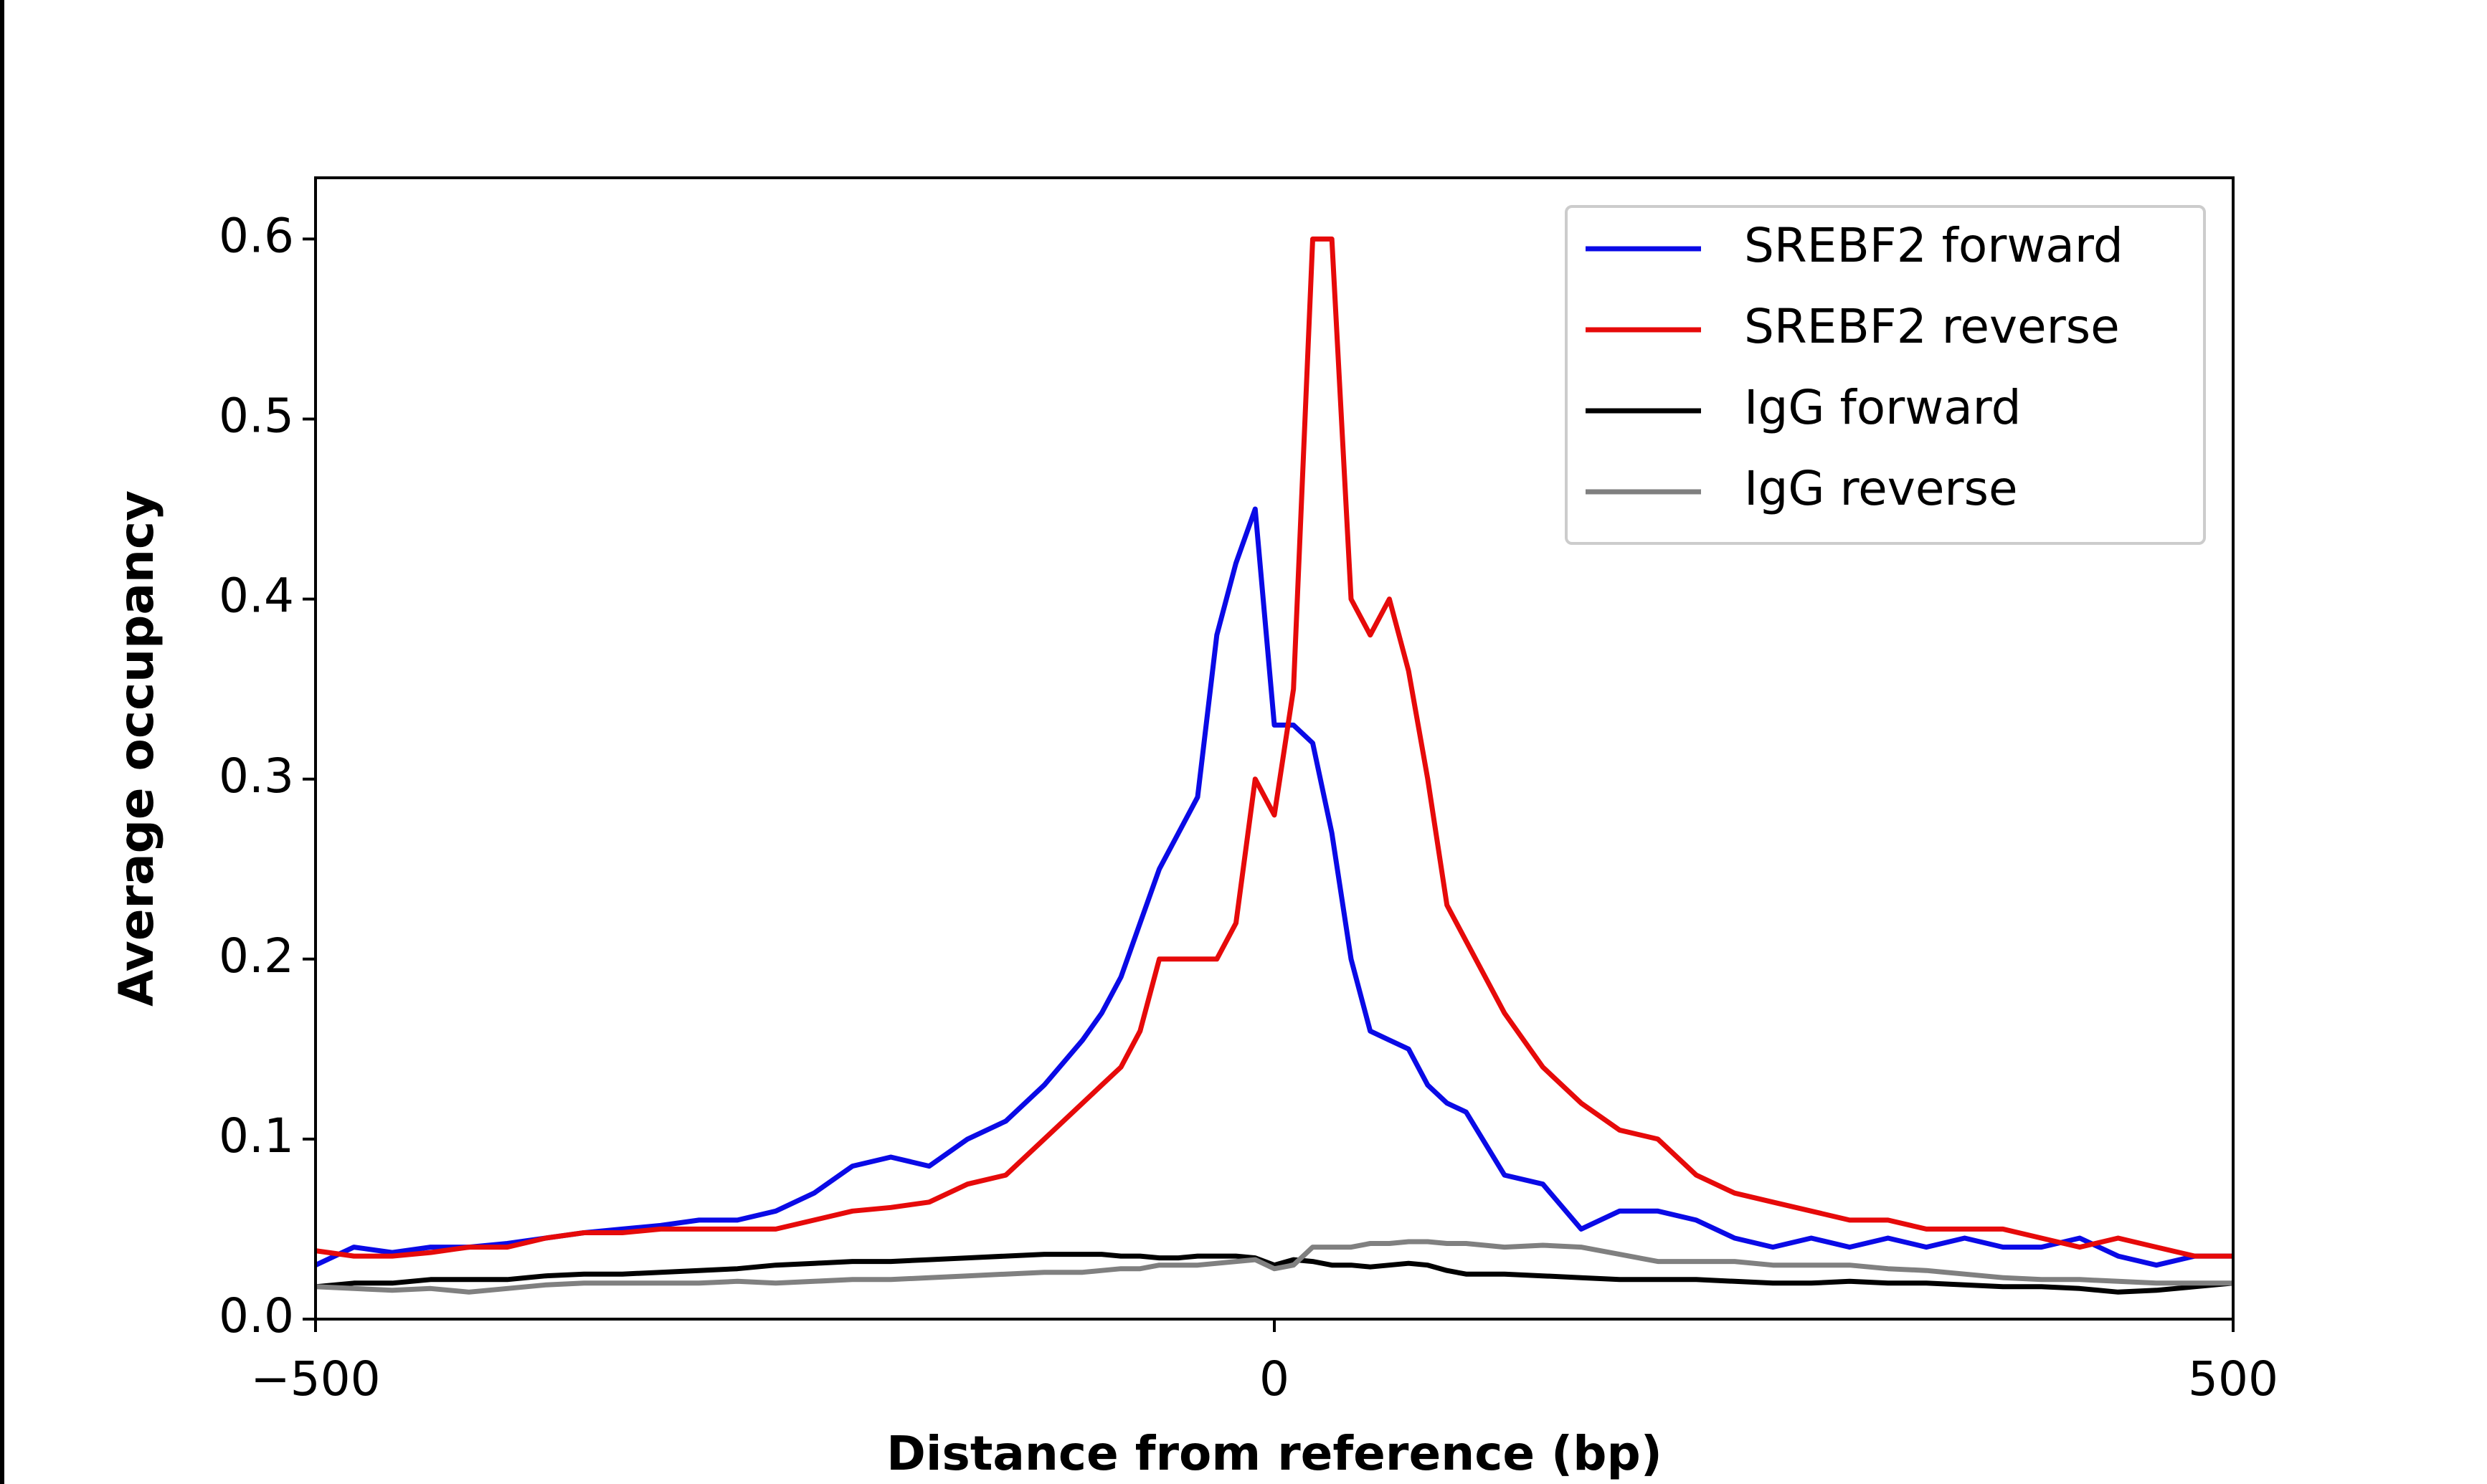 This screenshot has width=2487, height=1484. Describe the element at coordinates (2, 742) in the screenshot. I see `left-border` at that location.